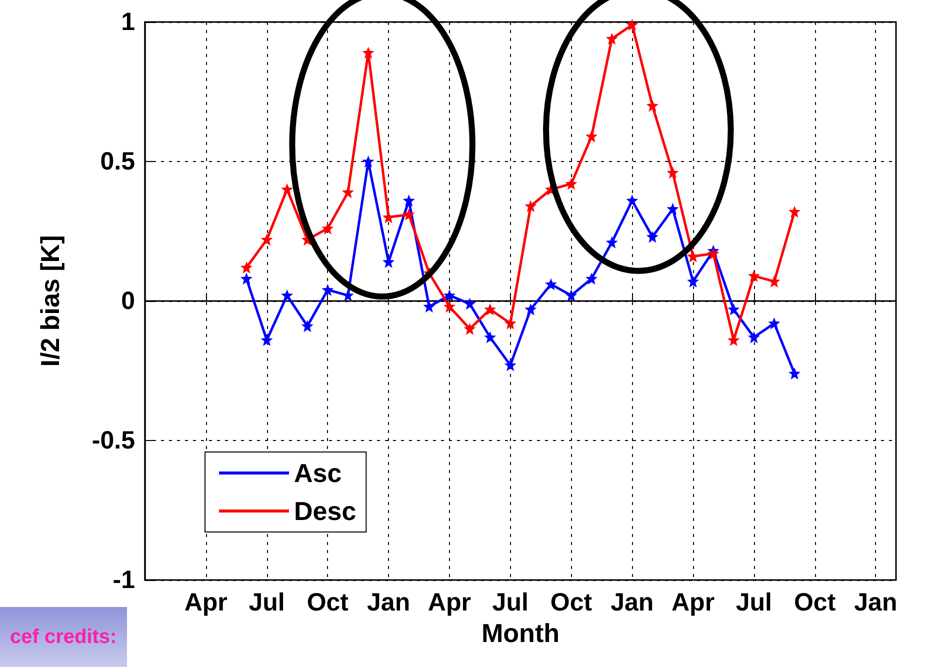  Describe the element at coordinates (50, 301) in the screenshot. I see `y-axis-title: I/2 bias [K]` at that location.